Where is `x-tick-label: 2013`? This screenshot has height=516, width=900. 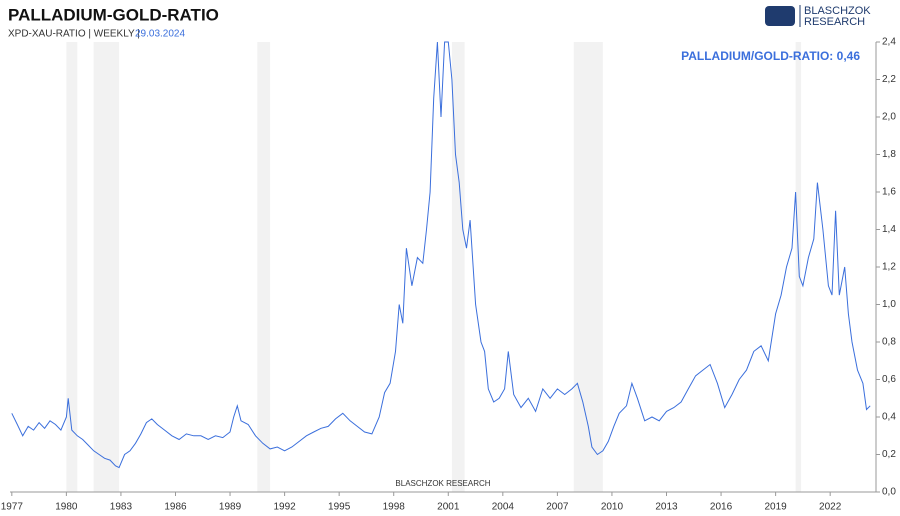
x-tick-label: 2013 is located at coordinates (666, 507).